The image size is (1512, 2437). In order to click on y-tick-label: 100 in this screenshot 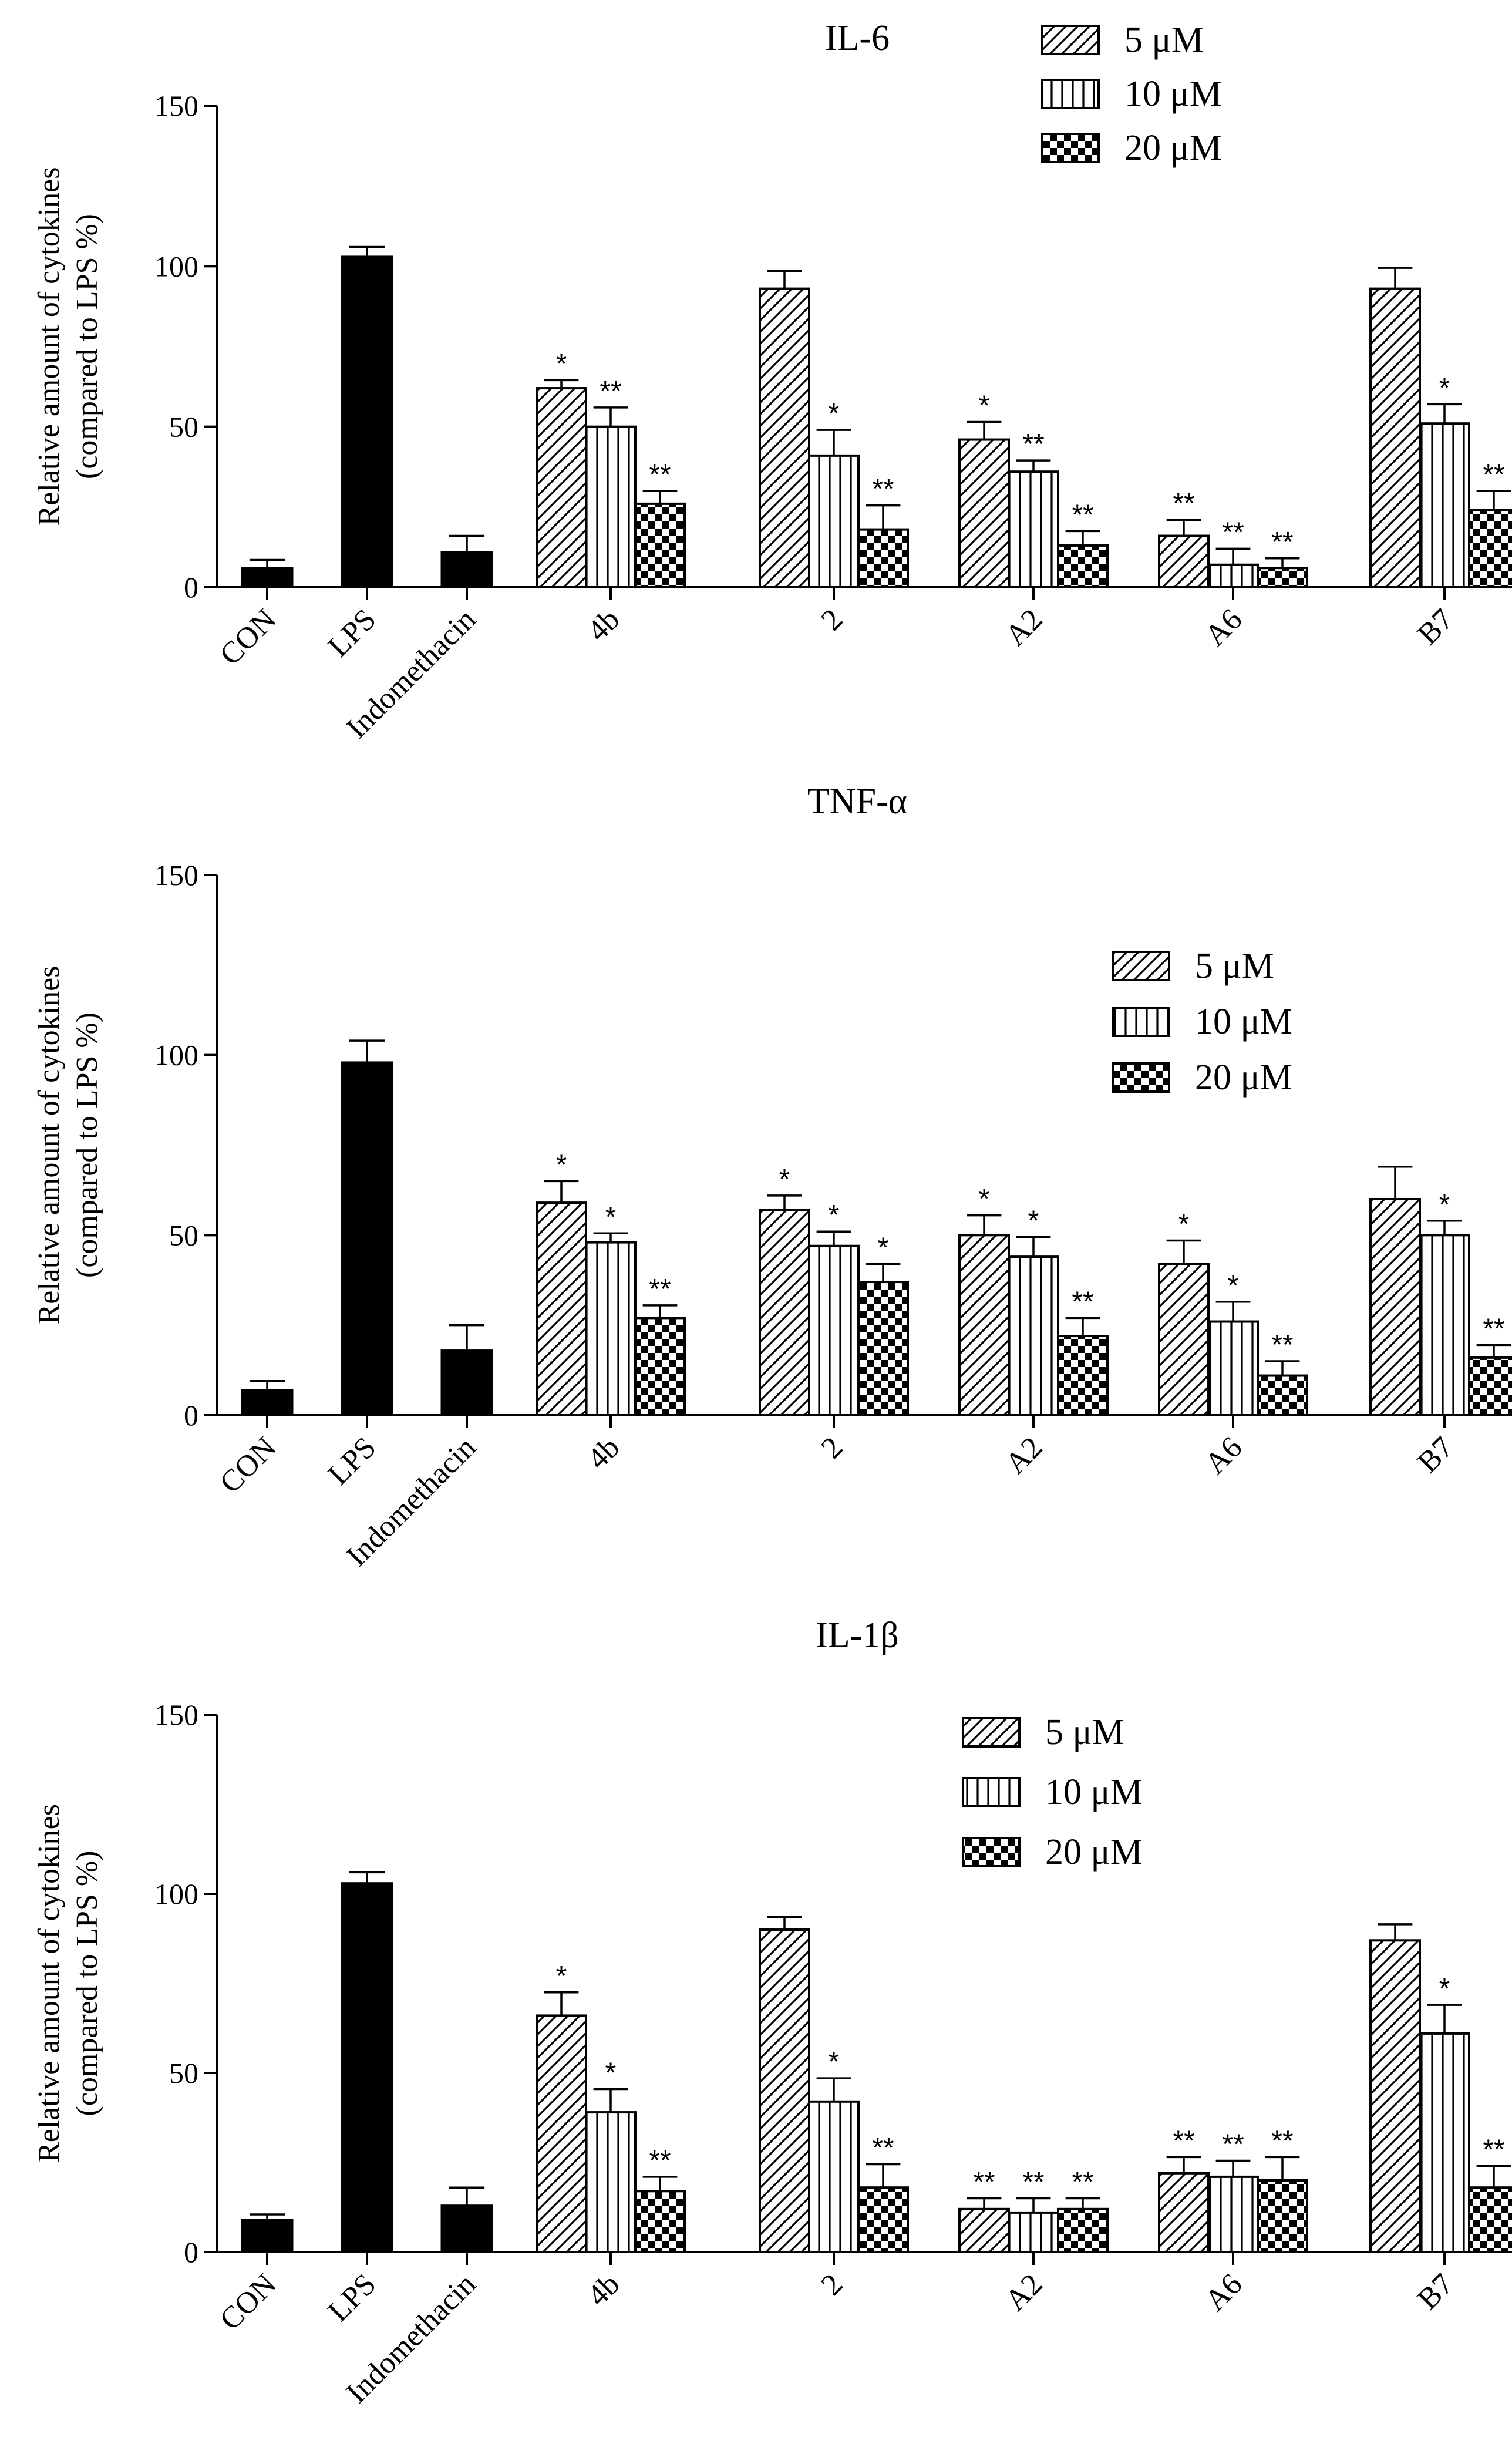, I will do `click(176, 266)`.